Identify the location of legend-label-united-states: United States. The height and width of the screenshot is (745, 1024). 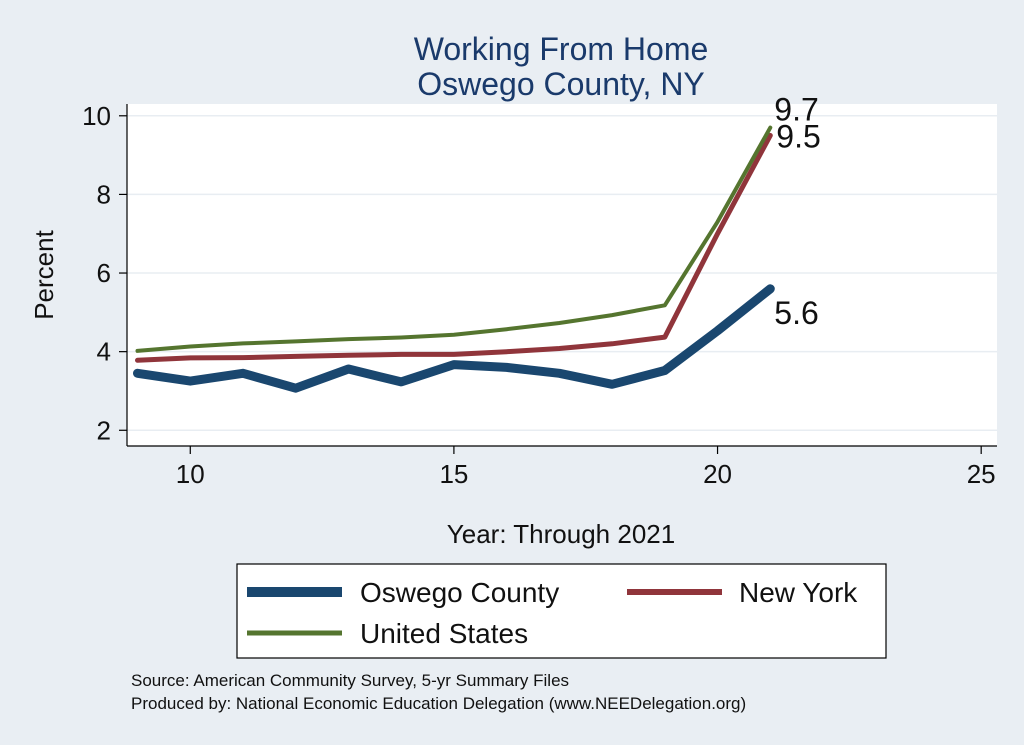
(444, 633).